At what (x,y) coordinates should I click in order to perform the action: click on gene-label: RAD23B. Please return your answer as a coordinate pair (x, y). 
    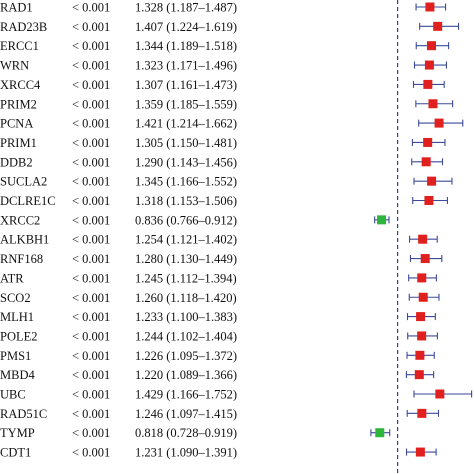
    Looking at the image, I should click on (23, 27).